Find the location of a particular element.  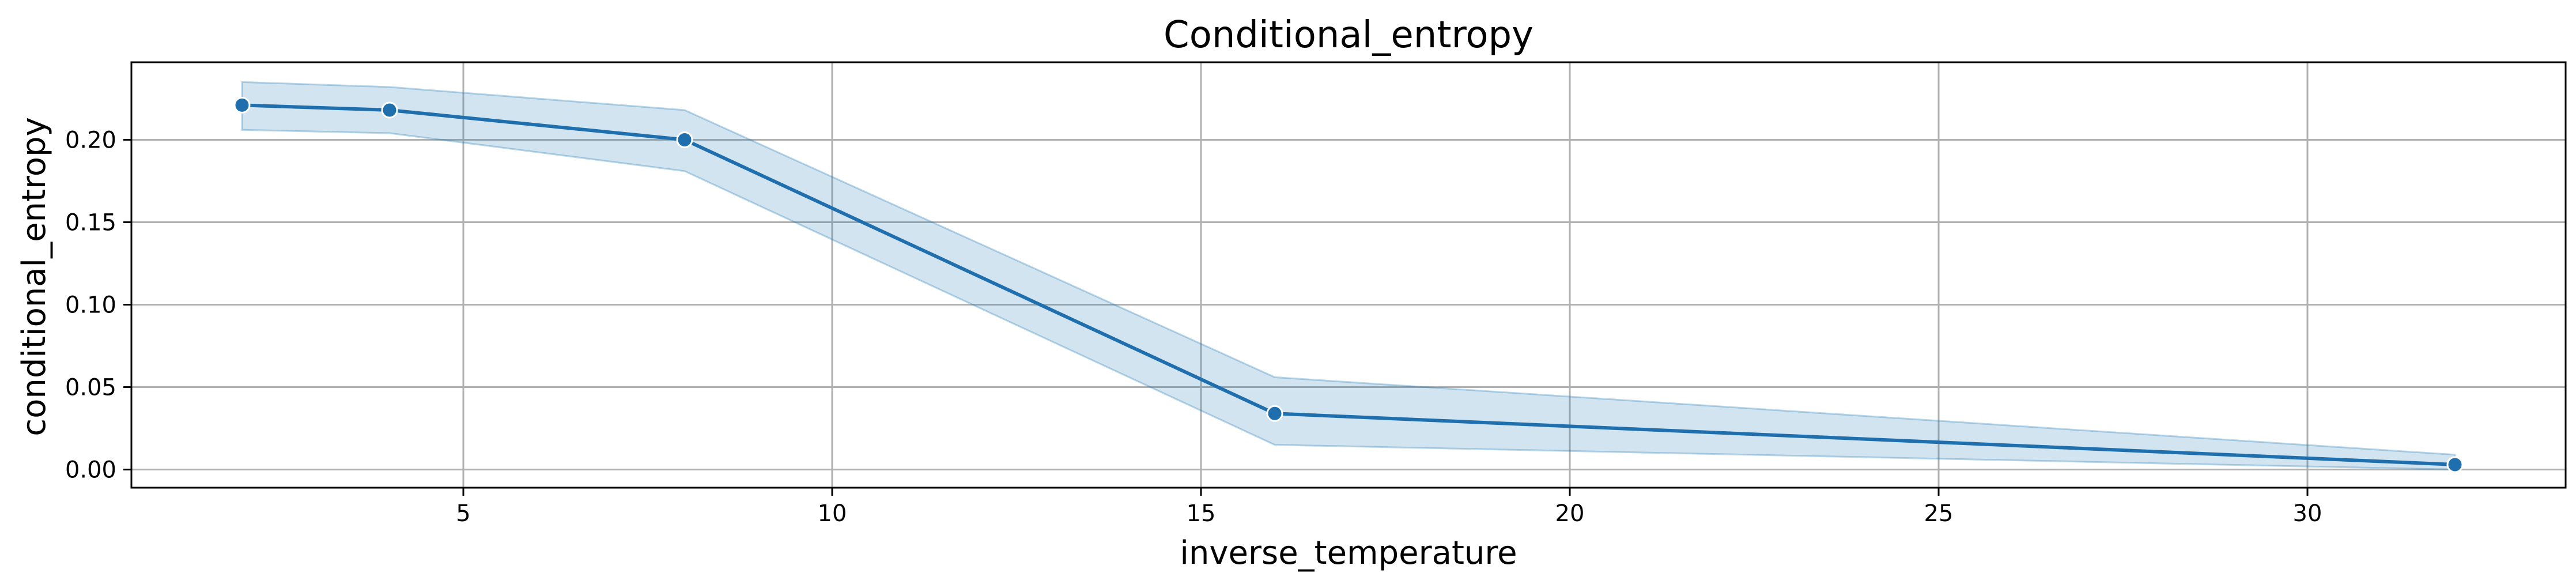

chart-title: Conditional_entropy is located at coordinates (1349, 35).